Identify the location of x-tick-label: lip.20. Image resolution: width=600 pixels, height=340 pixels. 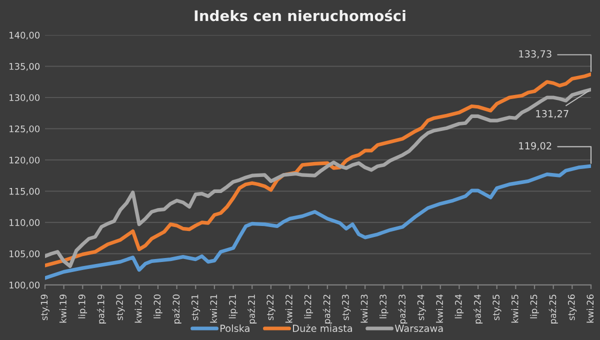
(158, 306).